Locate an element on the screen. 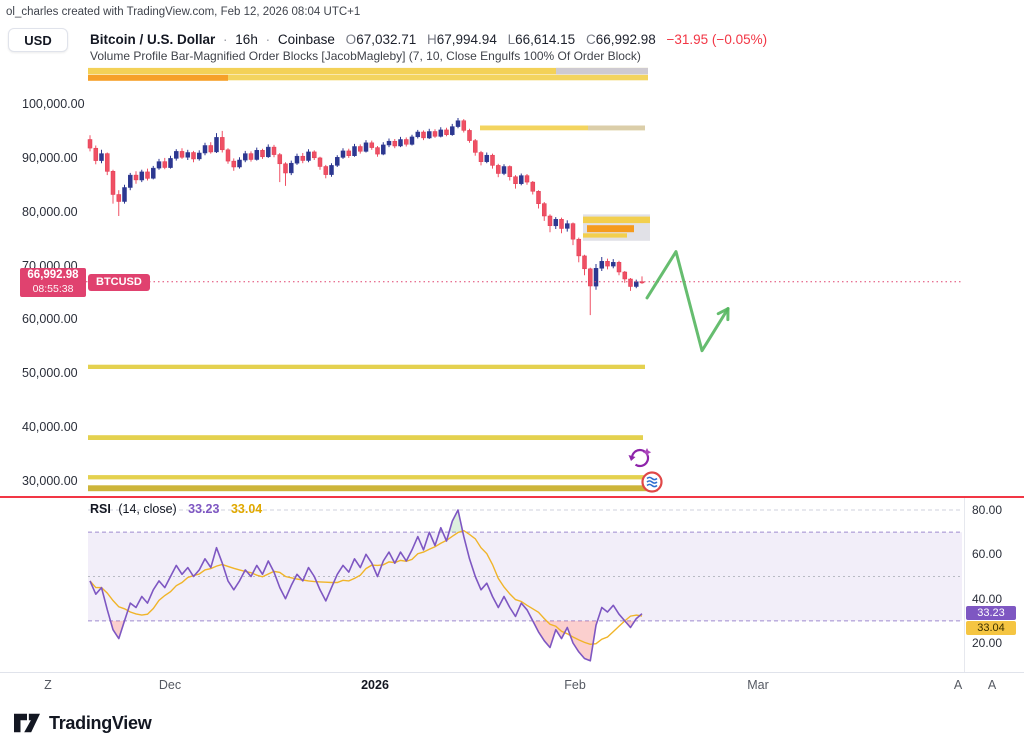 The image size is (1024, 751). interval-value: 16h is located at coordinates (246, 39).